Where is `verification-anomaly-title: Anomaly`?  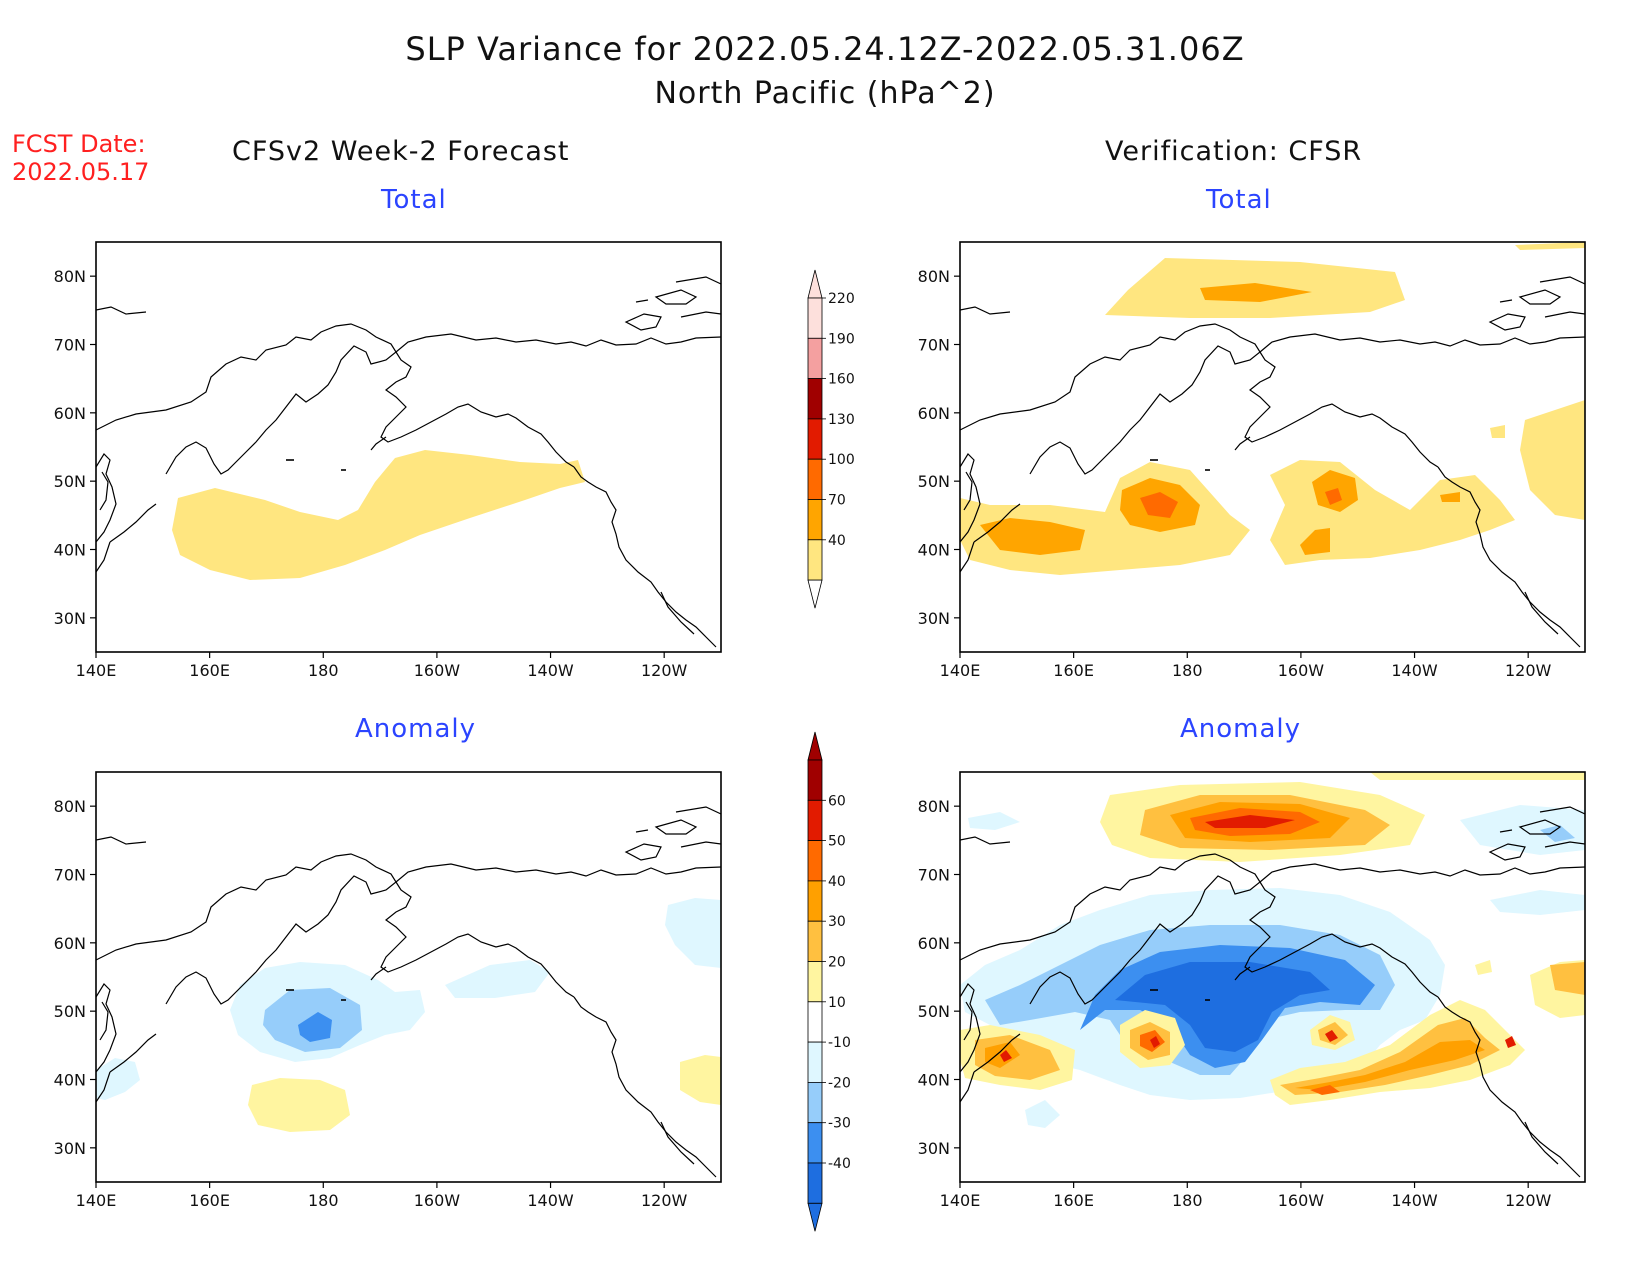
verification-anomaly-title: Anomaly is located at coordinates (1241, 729).